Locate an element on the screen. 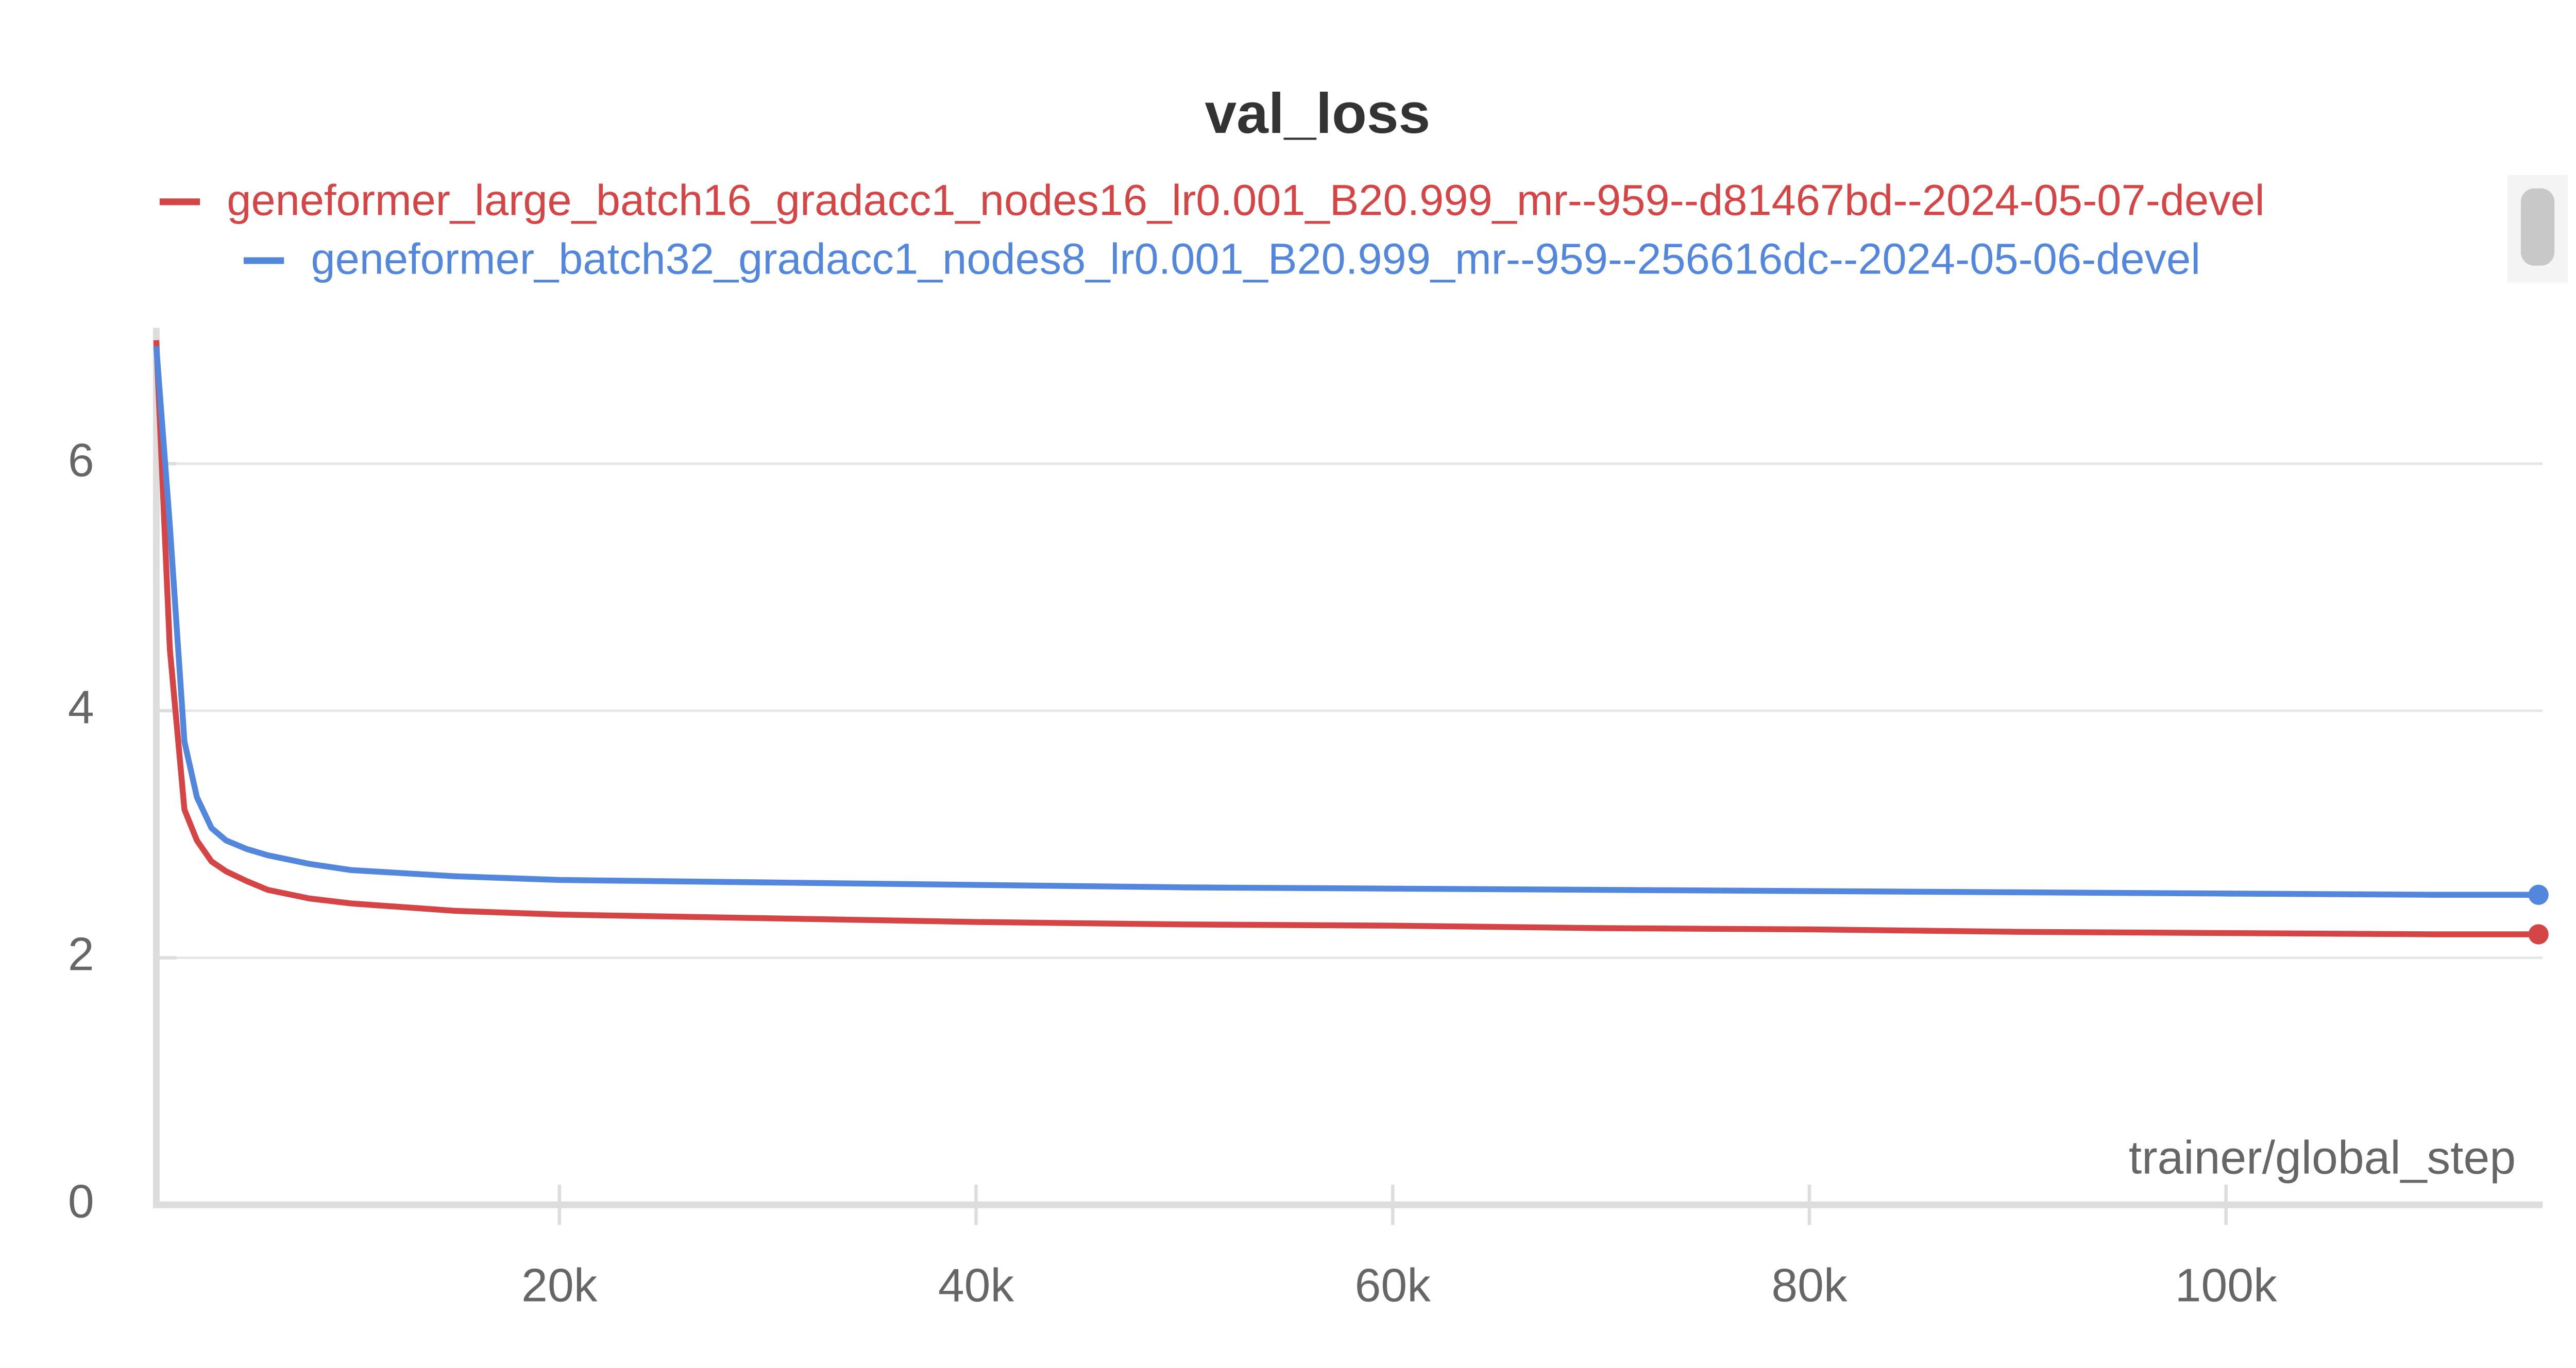 Image resolution: width=2576 pixels, height=1368 pixels. x-tick-label: 60k is located at coordinates (1393, 1285).